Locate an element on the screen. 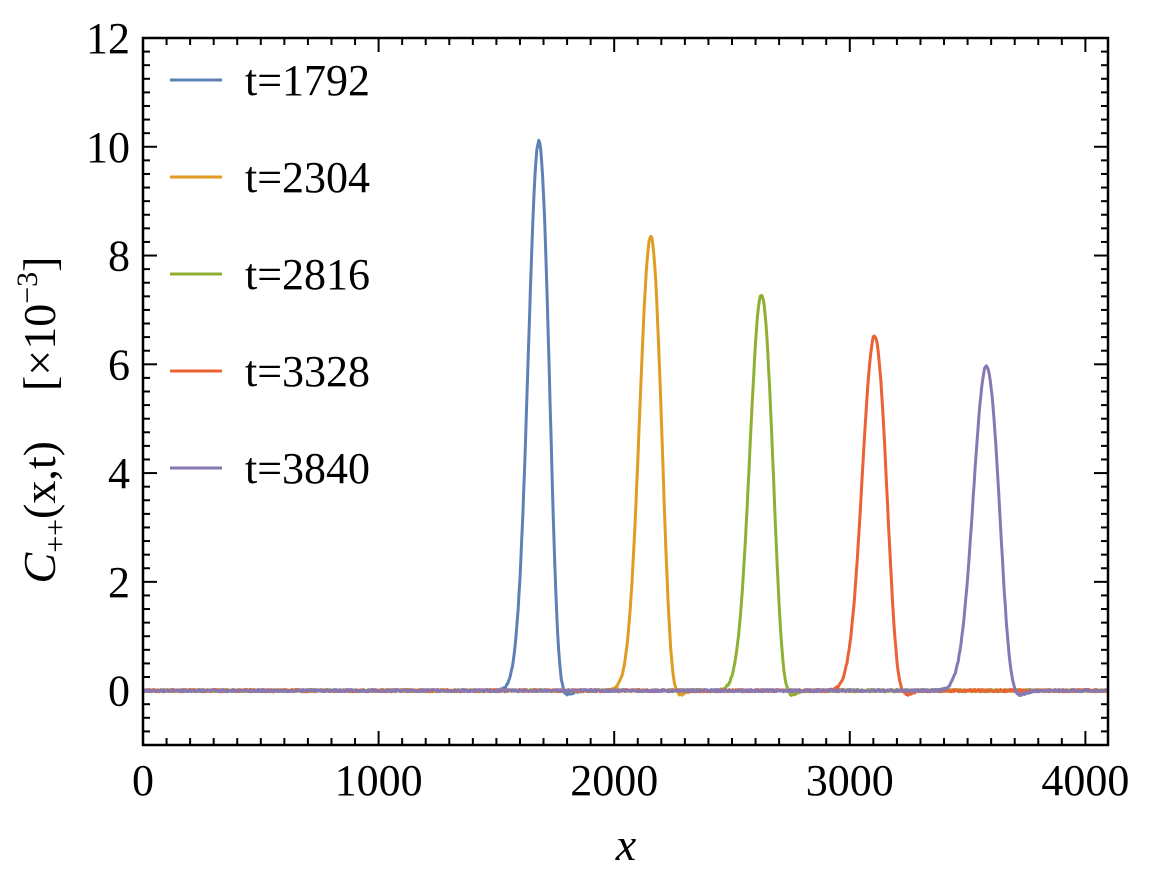 The width and height of the screenshot is (1152, 872). x-tick-label: 3000 is located at coordinates (850, 780).